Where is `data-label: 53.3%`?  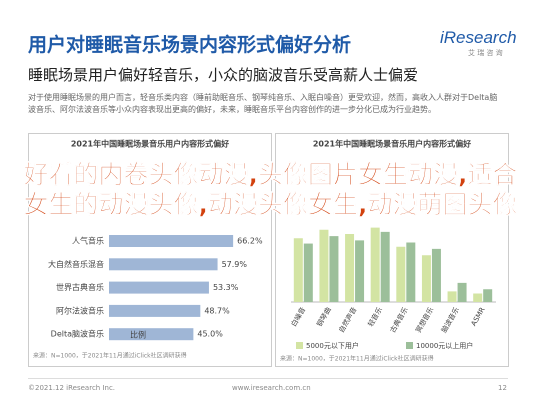
data-label: 53.3% is located at coordinates (226, 287).